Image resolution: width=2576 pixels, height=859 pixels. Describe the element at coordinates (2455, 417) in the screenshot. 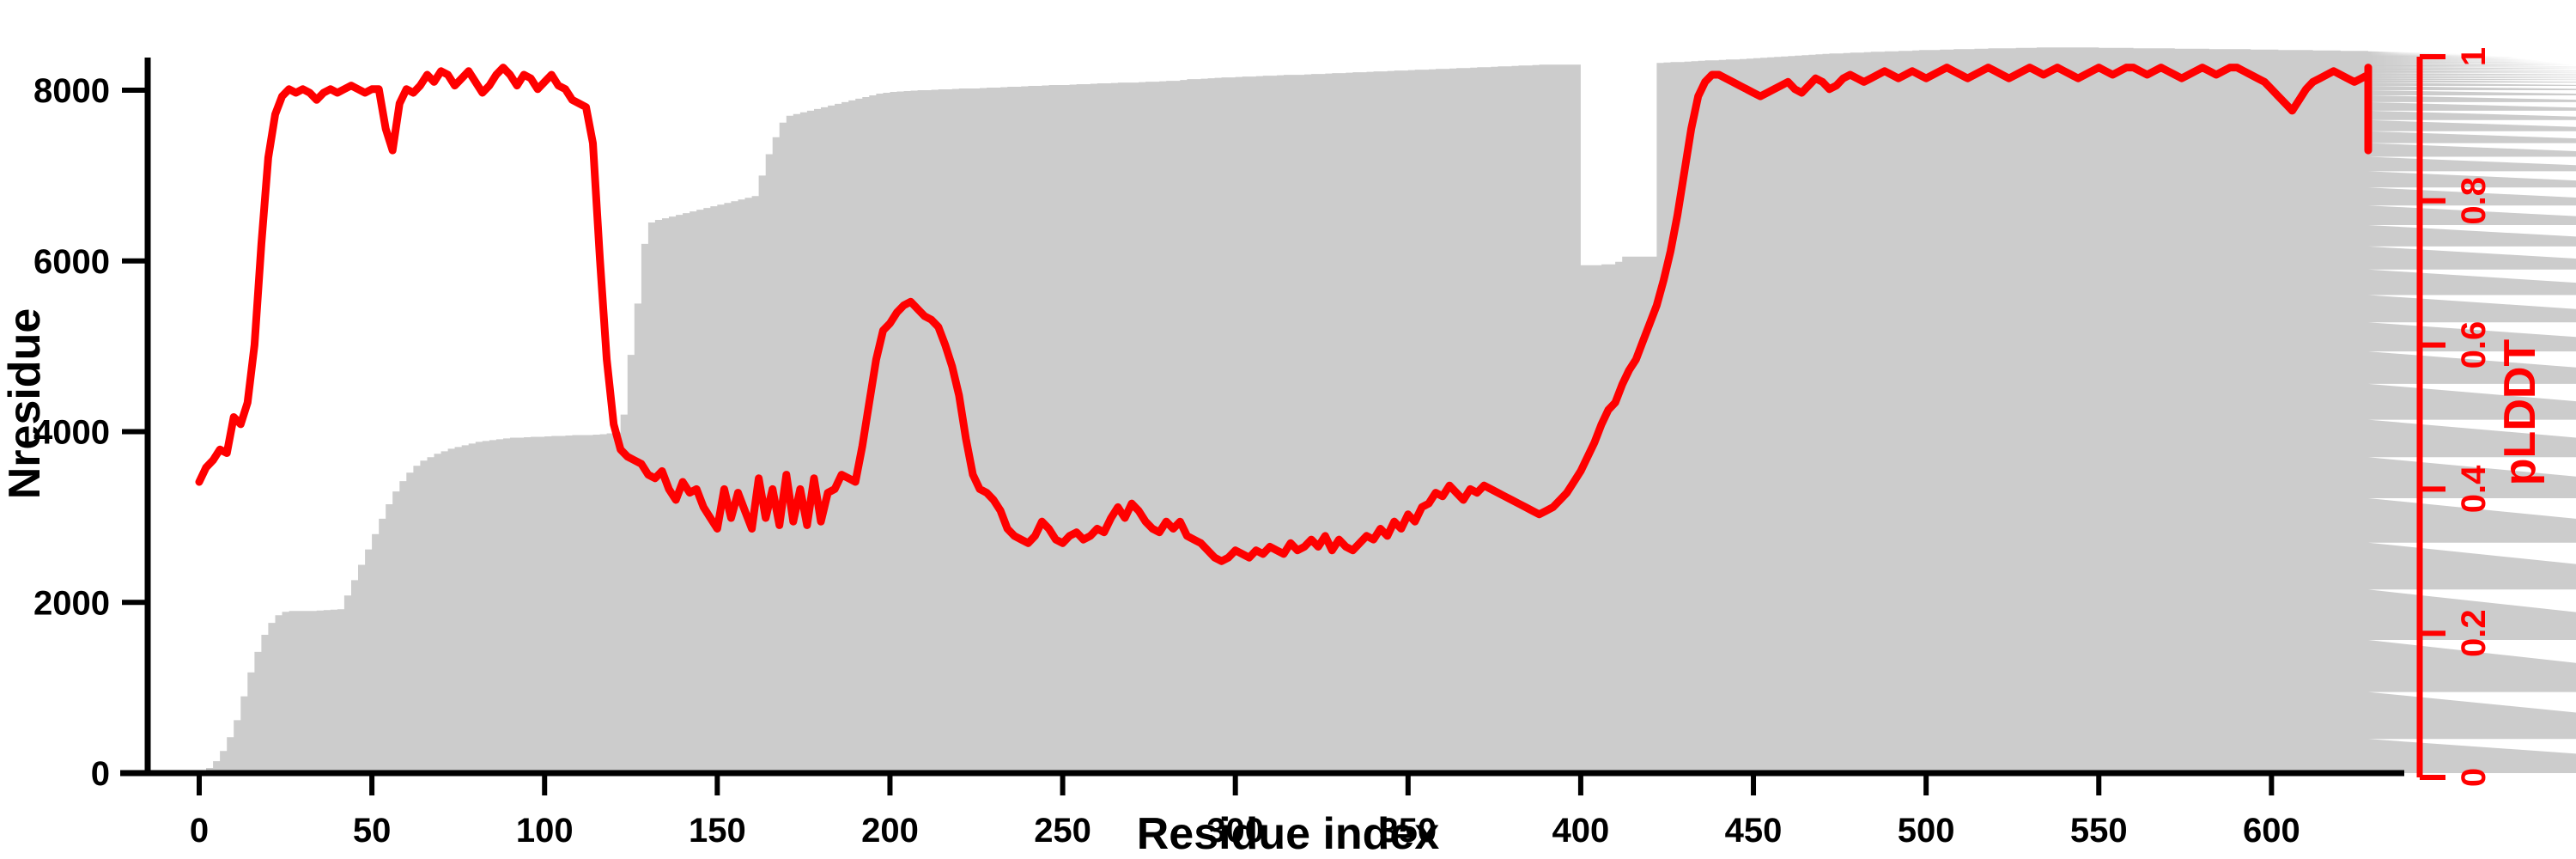

I see `right-axis: 0 0.2 0.4 0.6 0.8 1` at that location.